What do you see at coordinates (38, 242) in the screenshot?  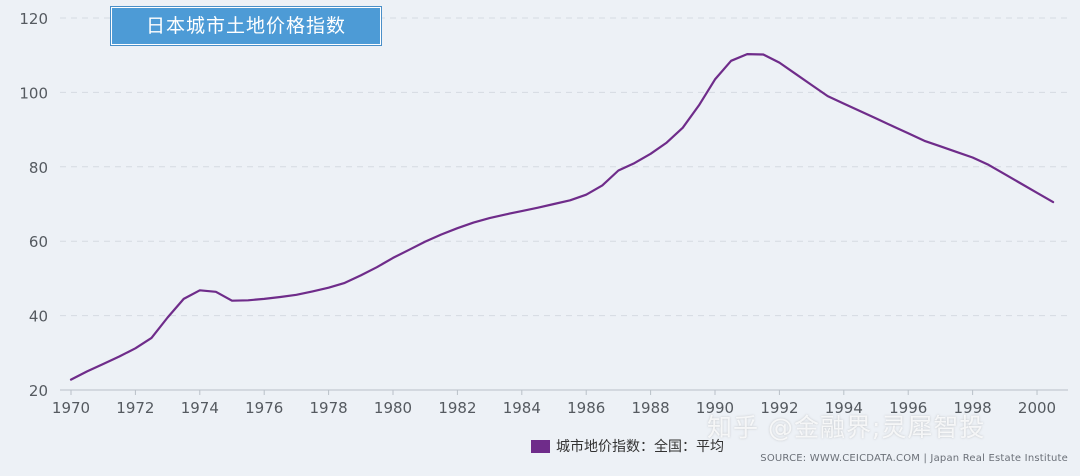 I see `y-tick-label: 60` at bounding box center [38, 242].